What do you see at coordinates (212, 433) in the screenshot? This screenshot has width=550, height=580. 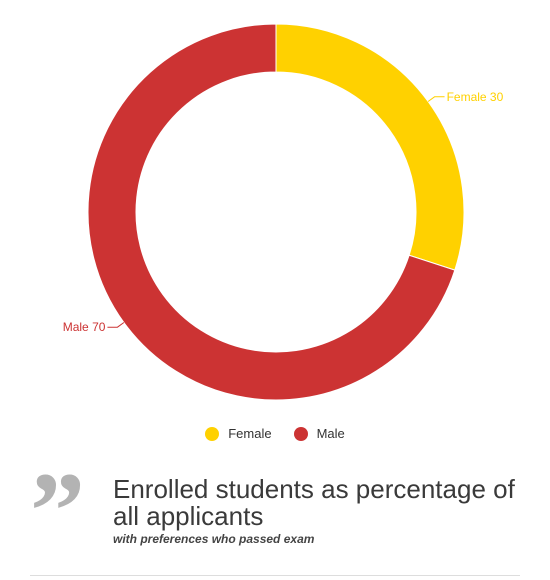 I see `legend-swatch-female` at bounding box center [212, 433].